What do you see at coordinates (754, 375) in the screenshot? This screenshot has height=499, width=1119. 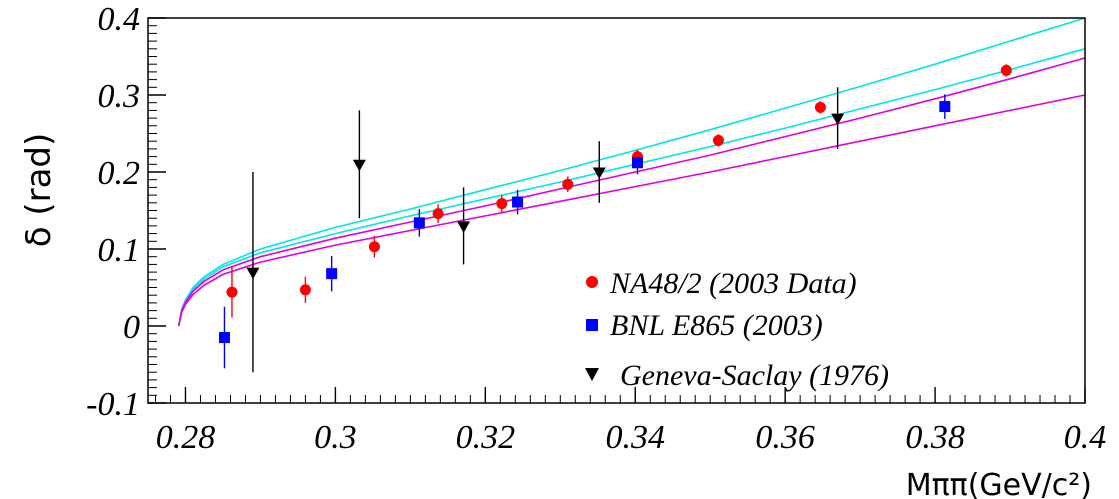 I see `legend-label-geneva: Geneva-Saclay (1976)` at bounding box center [754, 375].